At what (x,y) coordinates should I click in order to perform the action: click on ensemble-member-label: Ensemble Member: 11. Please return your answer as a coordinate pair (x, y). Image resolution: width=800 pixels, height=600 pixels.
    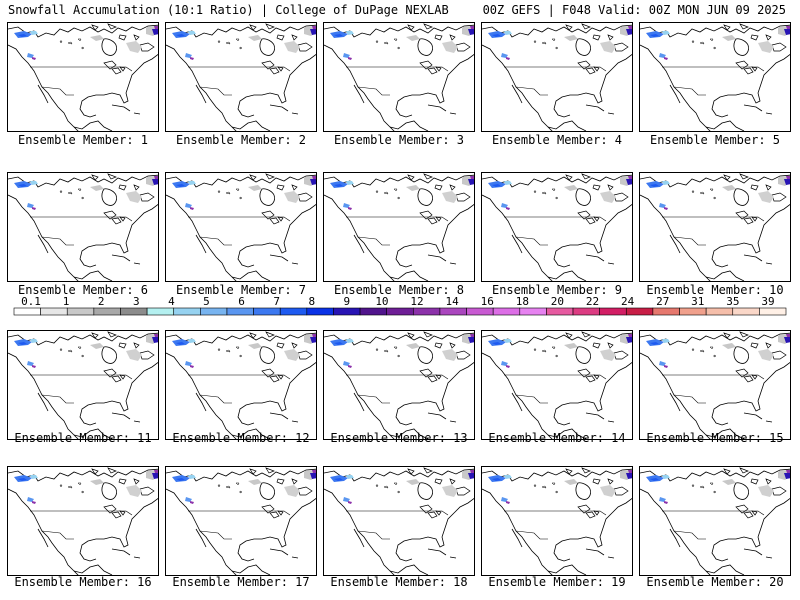
    Looking at the image, I should click on (83, 438).